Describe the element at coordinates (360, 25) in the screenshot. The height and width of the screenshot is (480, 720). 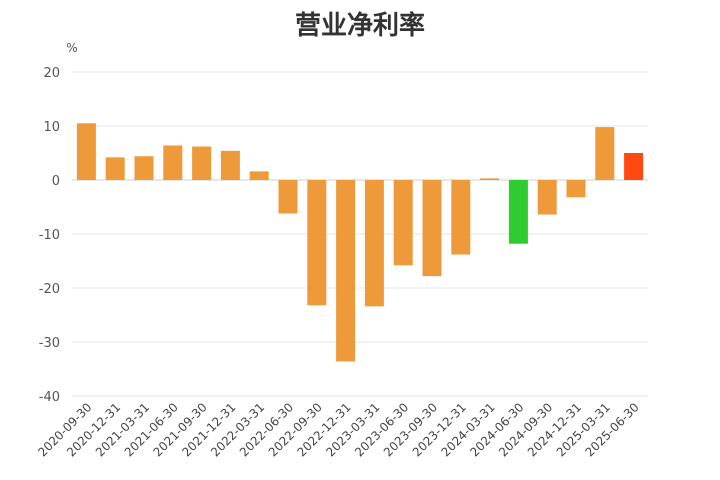
I see `chart-title: 营业净利率` at that location.